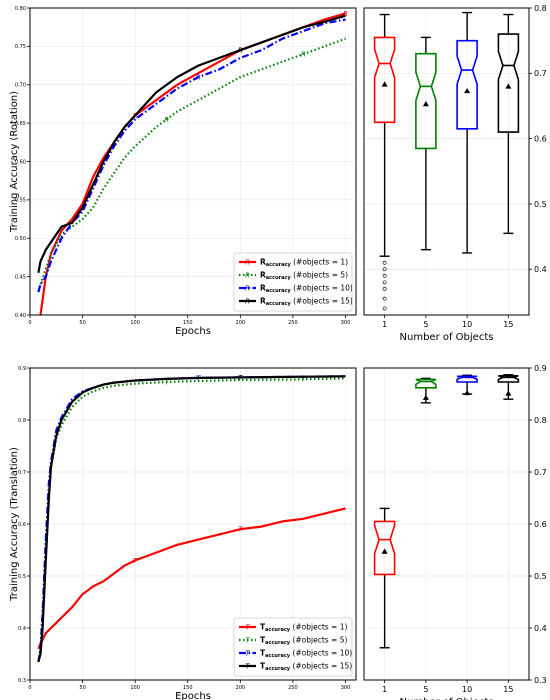  What do you see at coordinates (447, 337) in the screenshot?
I see `x-axis-label: Number of Objects` at bounding box center [447, 337].